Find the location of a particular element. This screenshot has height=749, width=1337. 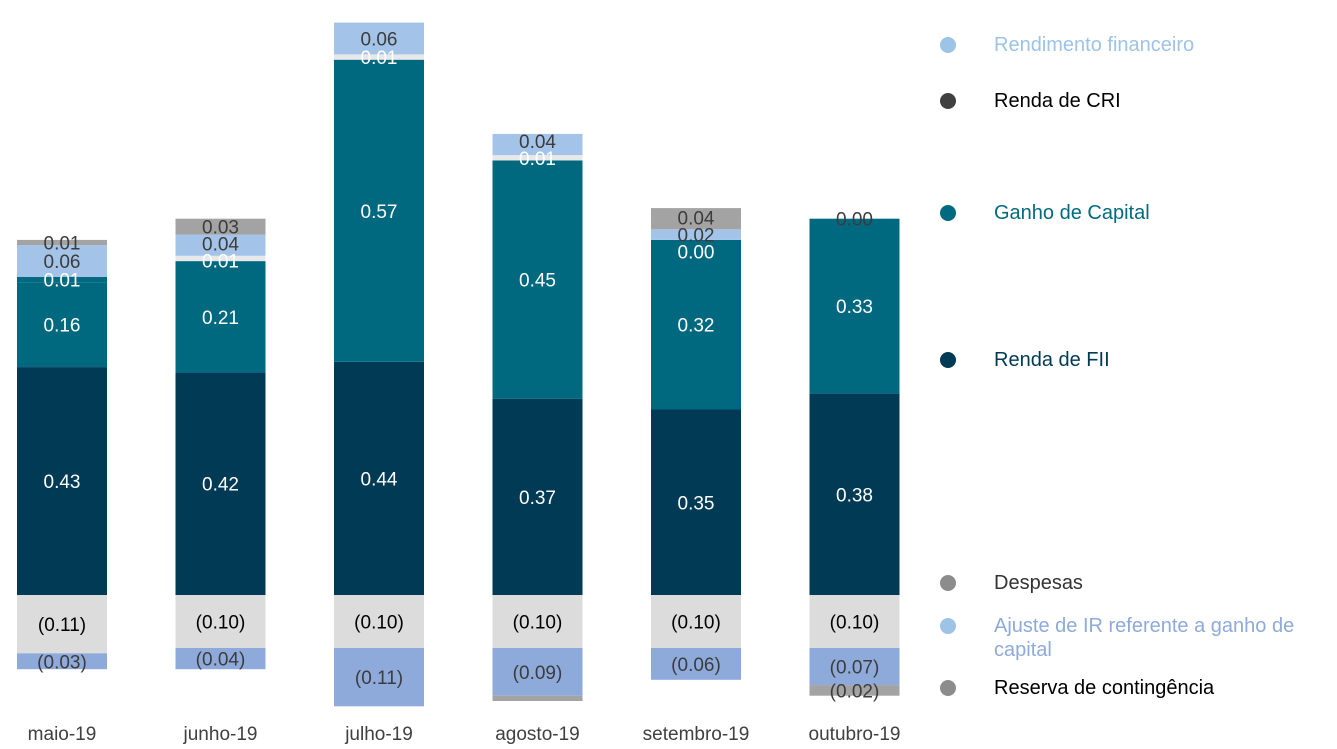

data-label-renda-de-fii: 0.35 is located at coordinates (696, 503).